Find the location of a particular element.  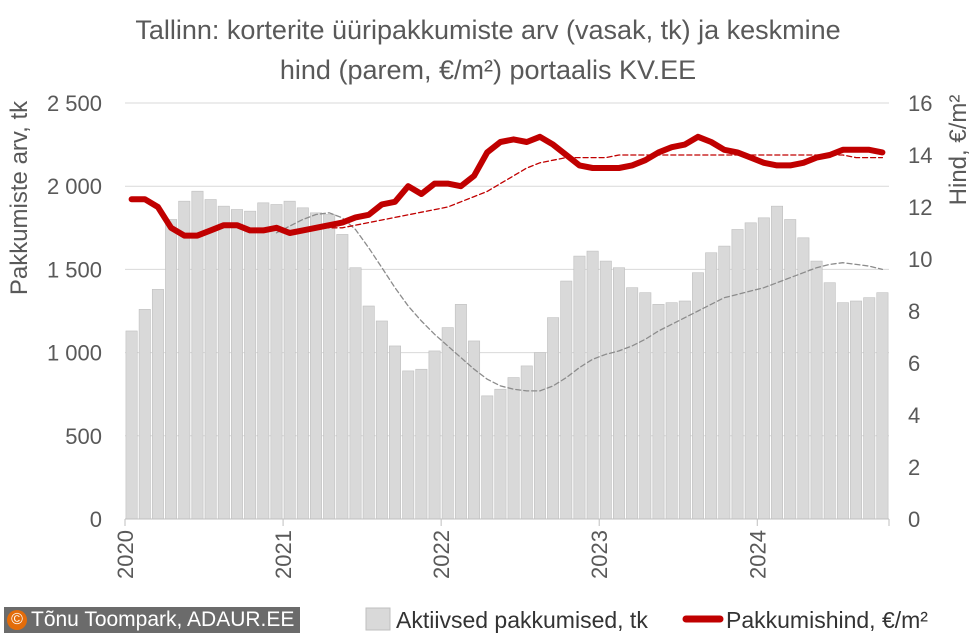

trend-line-price is located at coordinates (579, 193).